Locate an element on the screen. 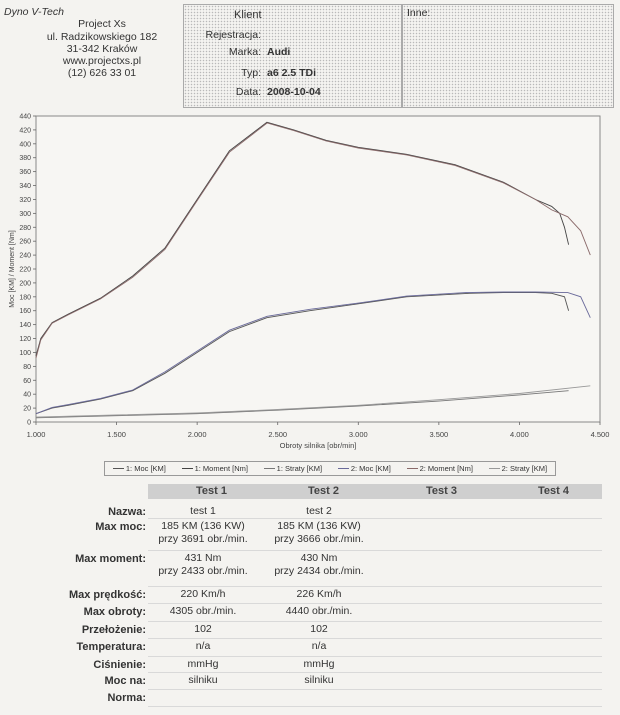 The image size is (620, 715). cell-value: 431 Nm is located at coordinates (203, 558).